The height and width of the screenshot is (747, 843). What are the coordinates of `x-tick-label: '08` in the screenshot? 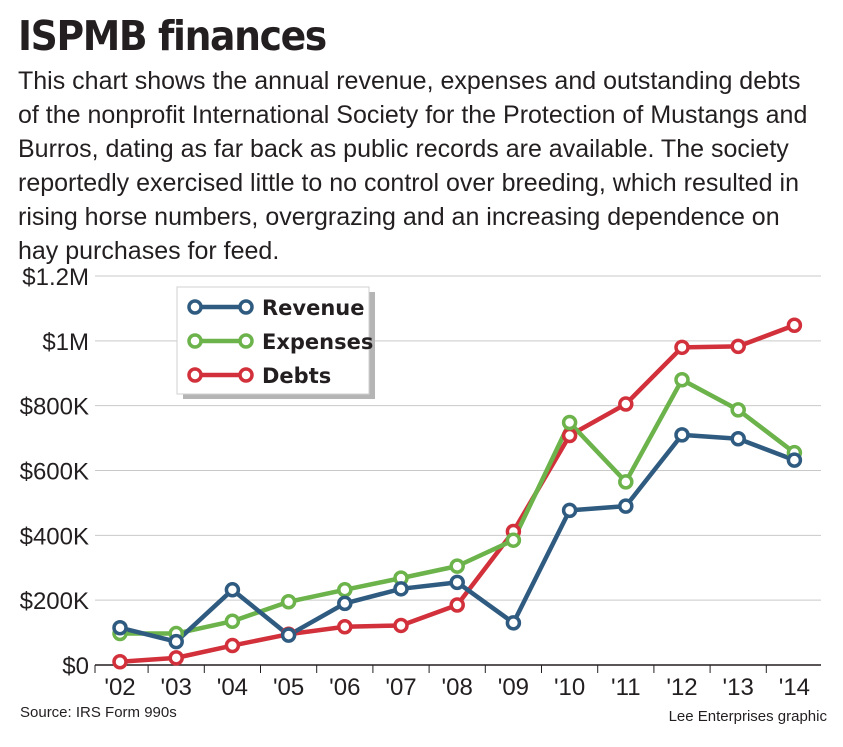 It's located at (457, 687).